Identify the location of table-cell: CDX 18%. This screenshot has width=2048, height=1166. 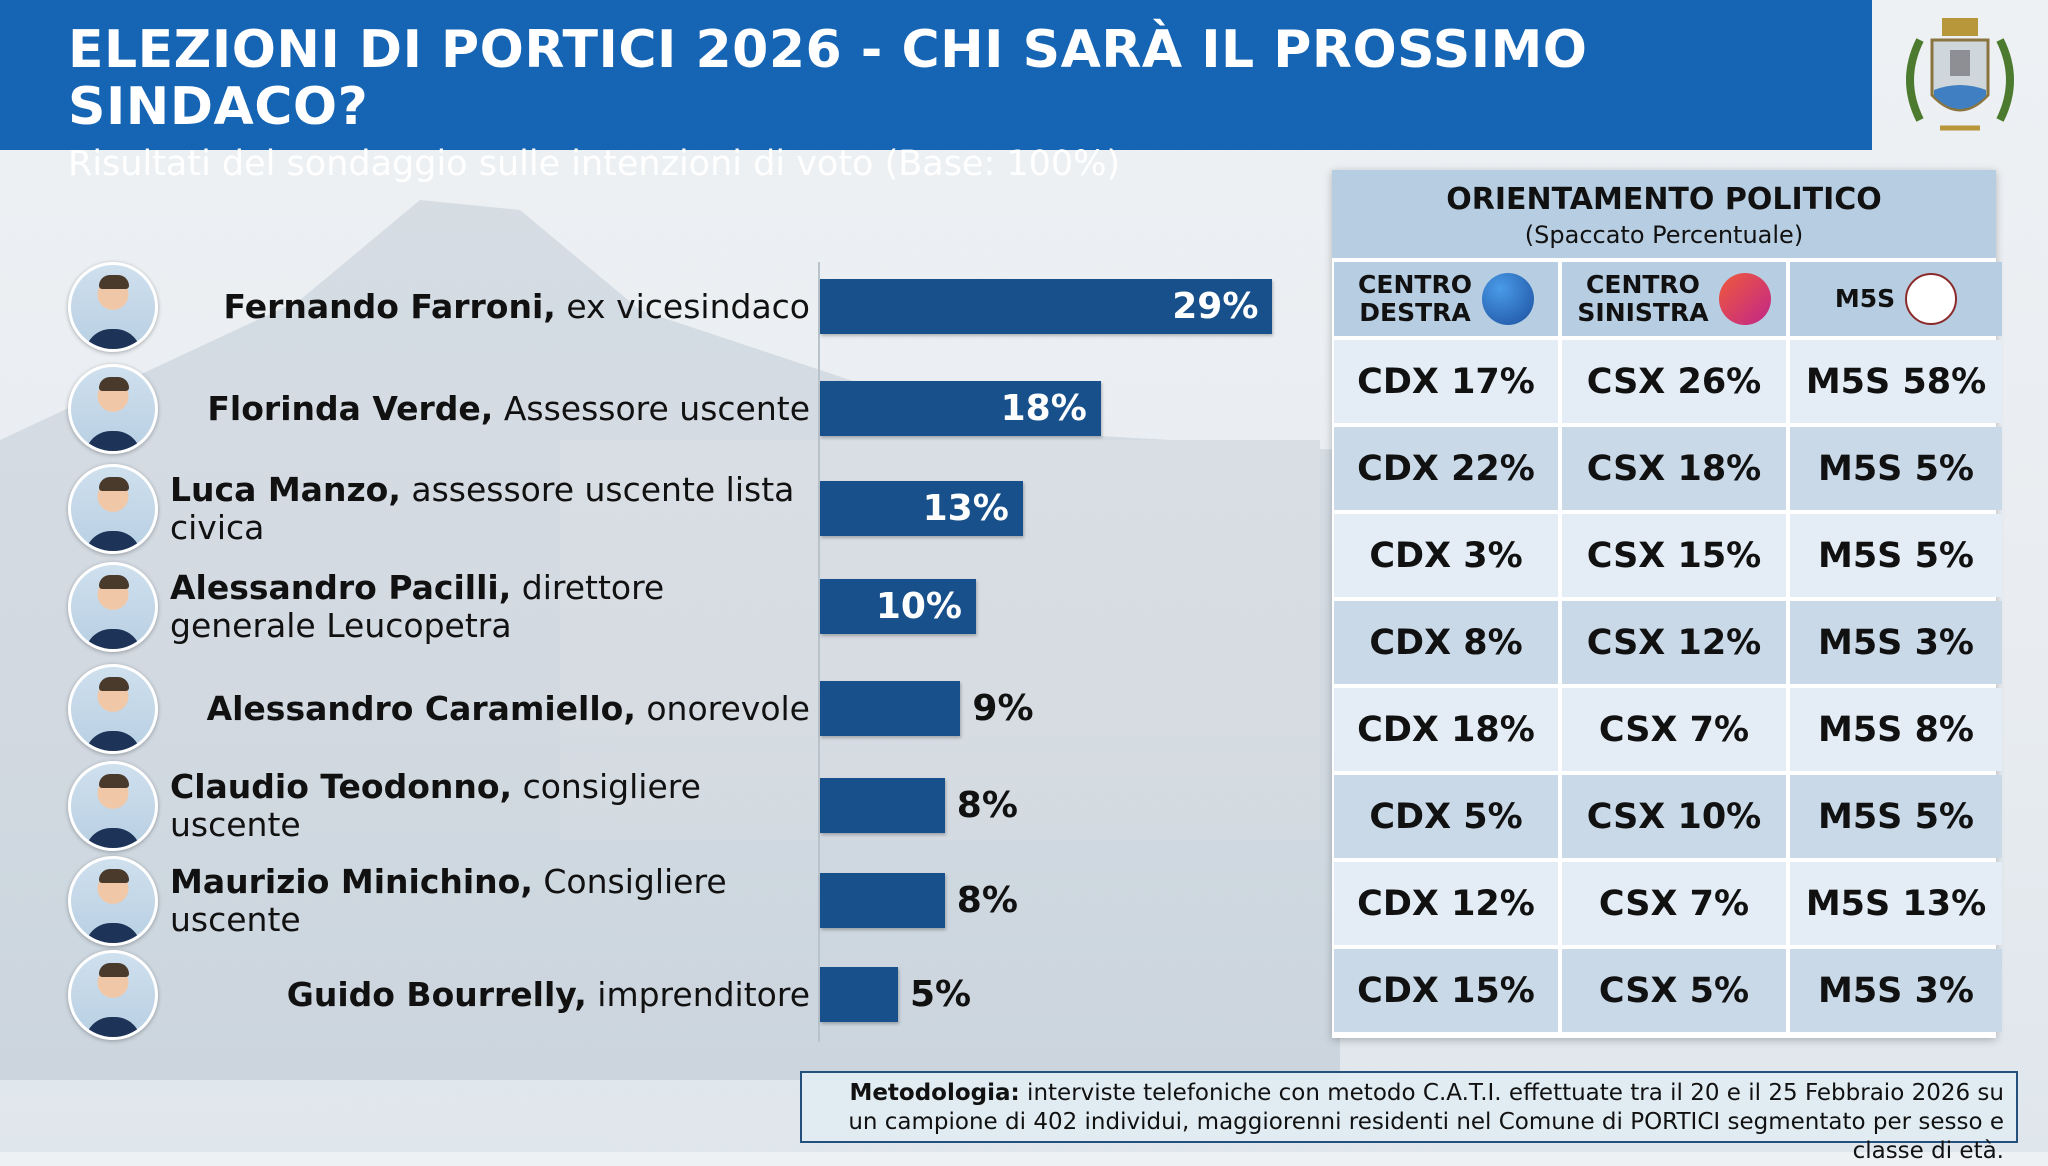
(1446, 729).